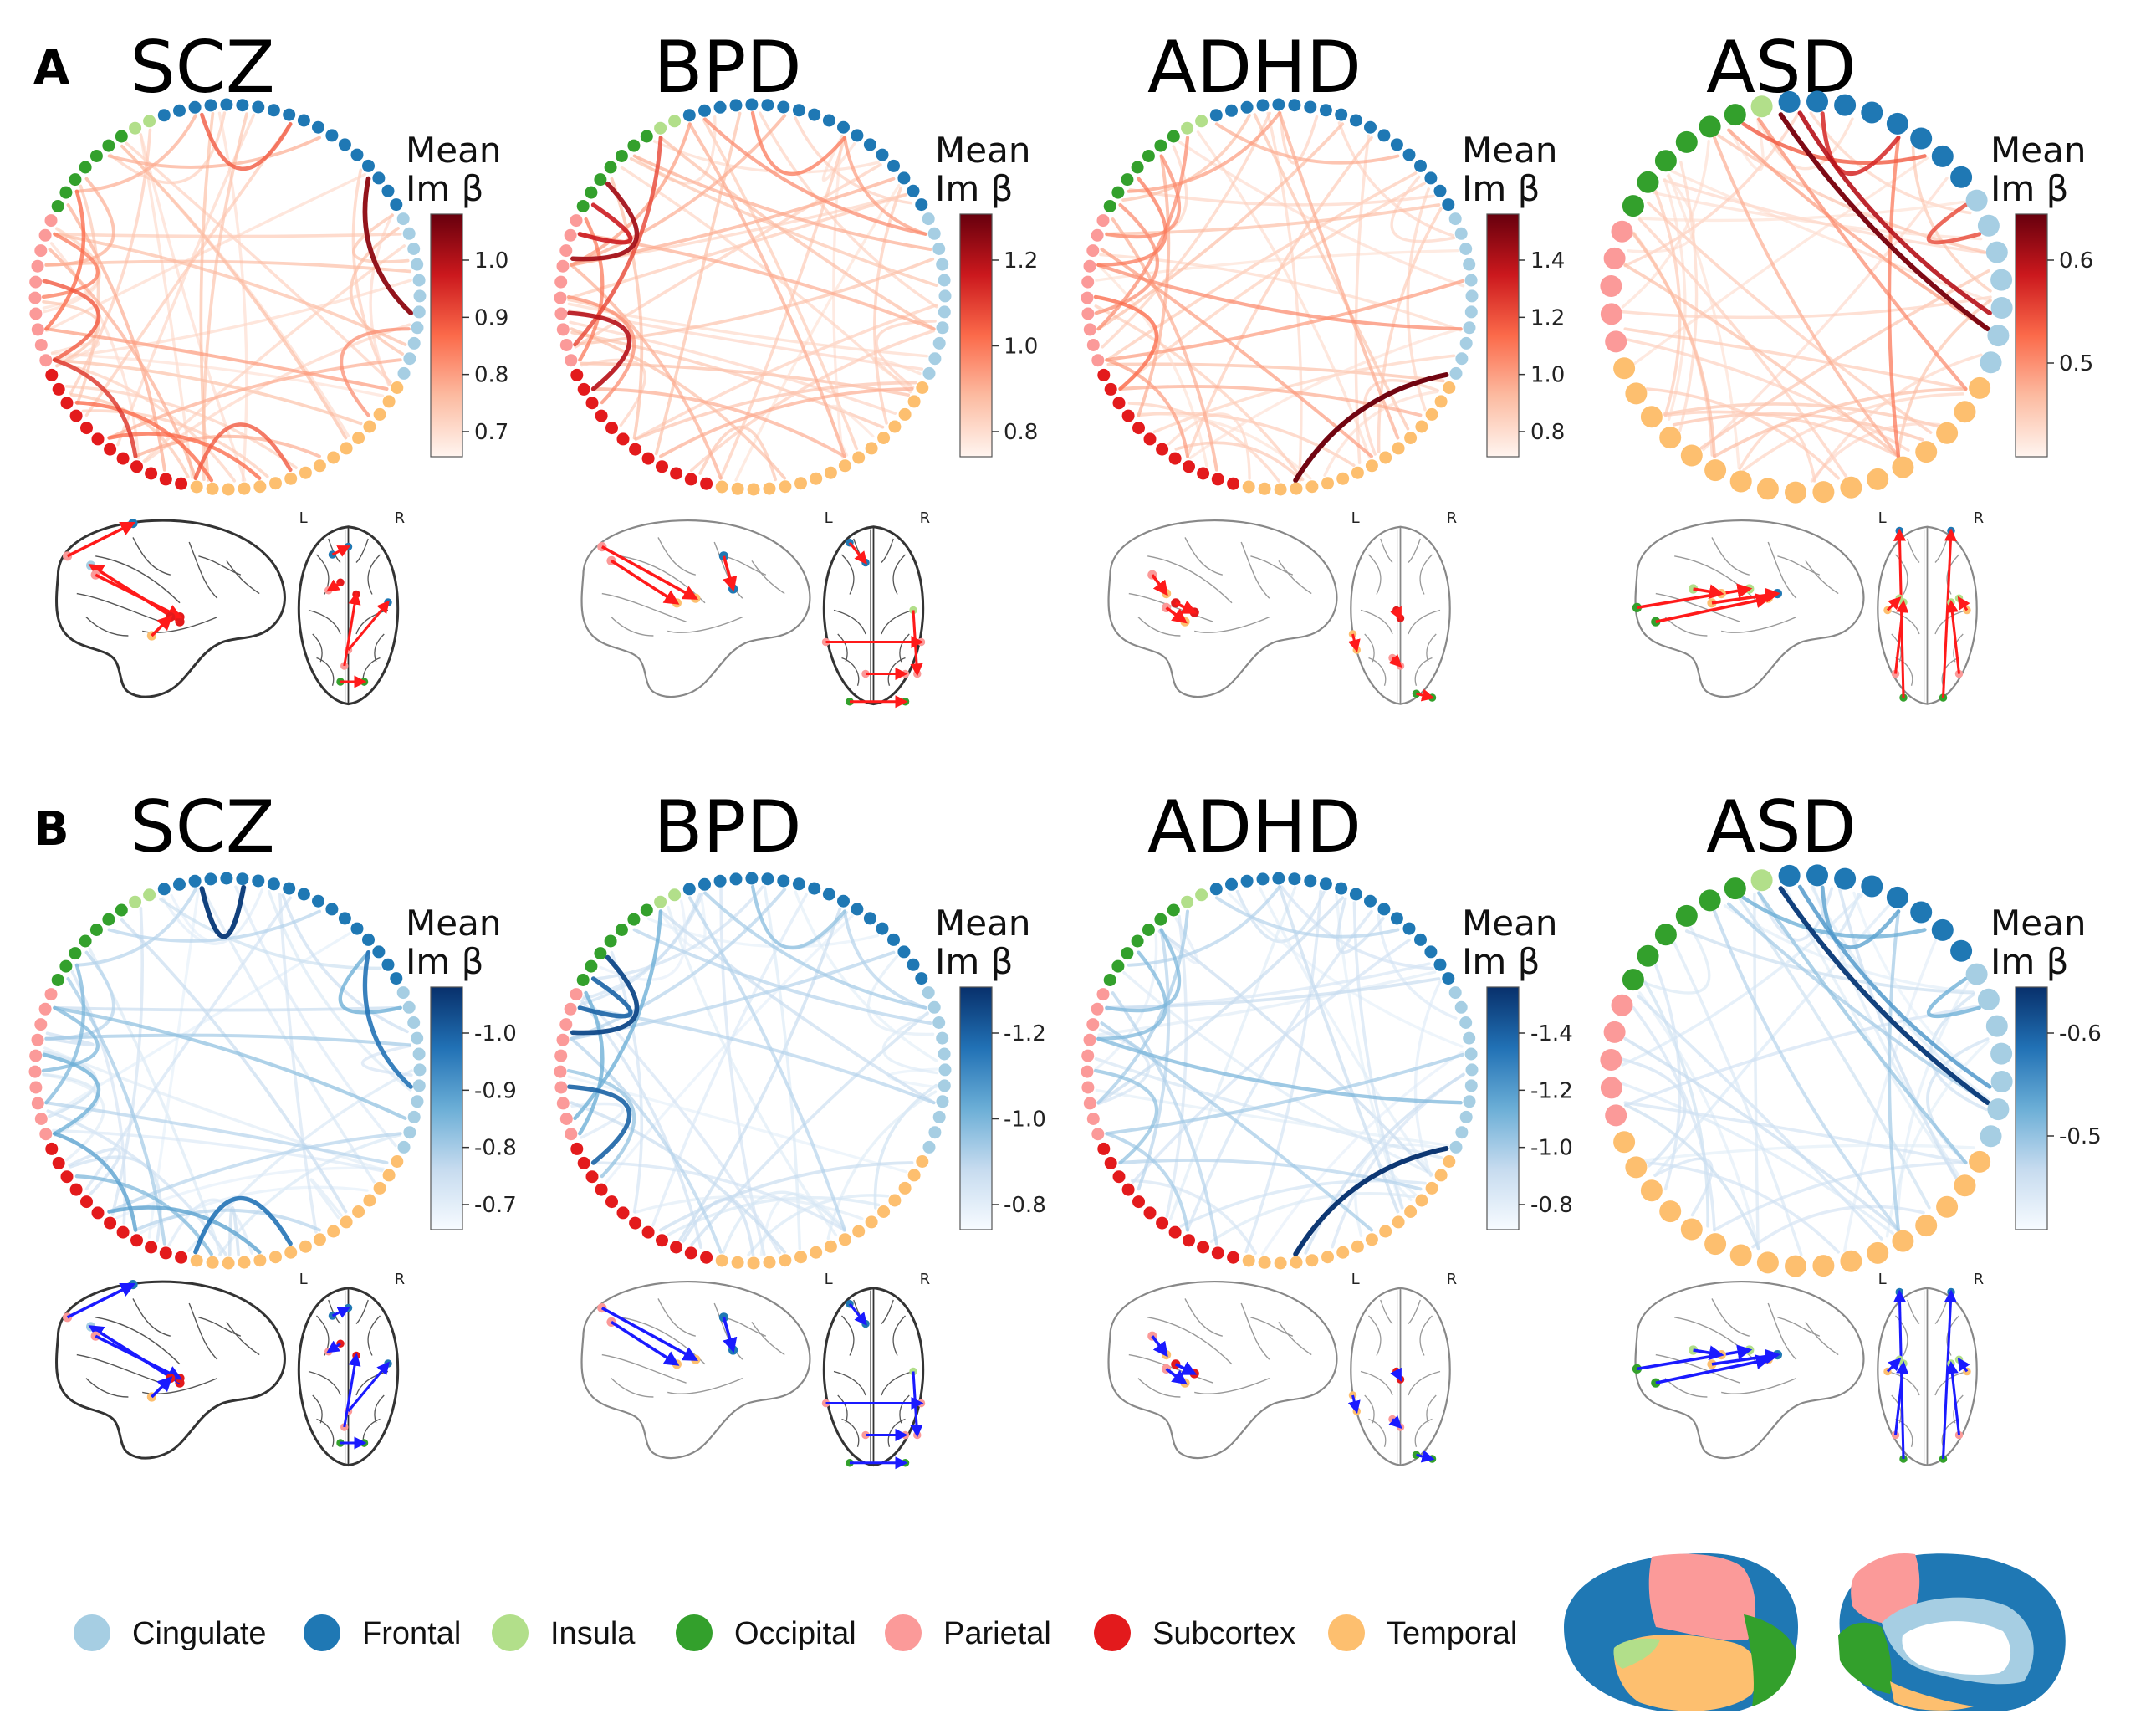  Describe the element at coordinates (1452, 1633) in the screenshot. I see `legend-label: Temporal` at that location.